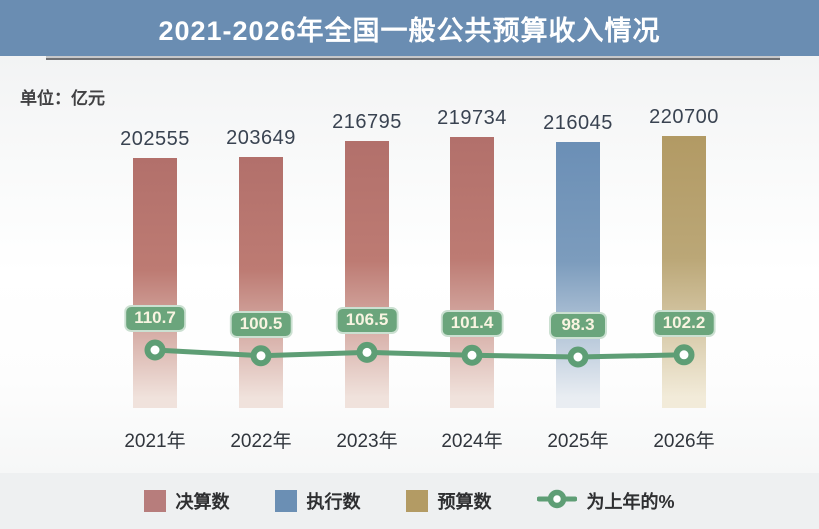  What do you see at coordinates (333, 502) in the screenshot?
I see `legend-label: 执行数` at bounding box center [333, 502].